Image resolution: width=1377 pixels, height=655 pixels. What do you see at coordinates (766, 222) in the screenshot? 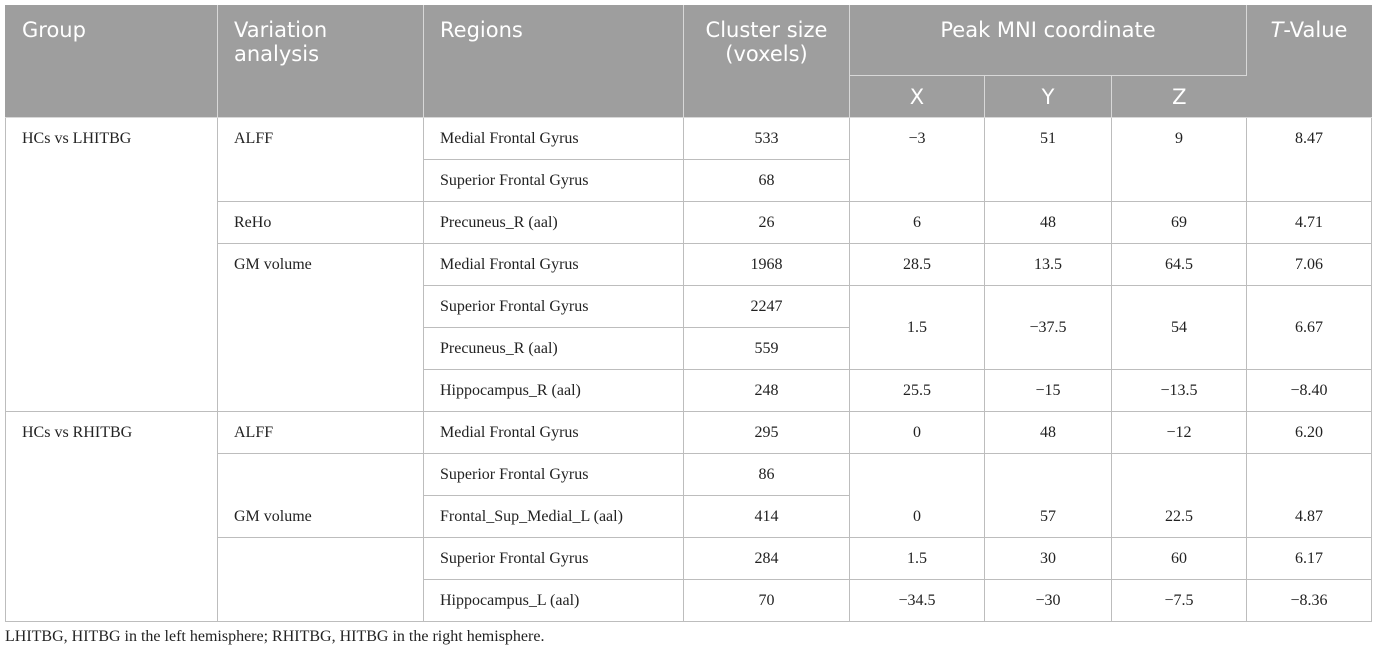
I see `cluster-cell: 26` at bounding box center [766, 222].